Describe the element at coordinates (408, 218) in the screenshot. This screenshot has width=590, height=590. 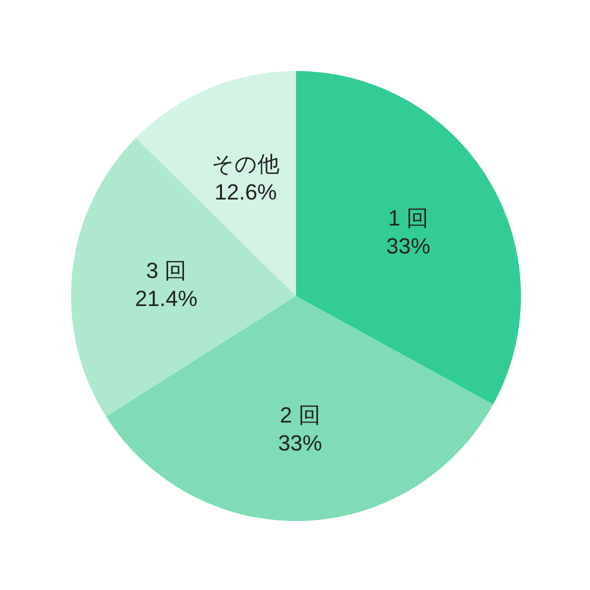
I see `slice-label: 1 回` at that location.